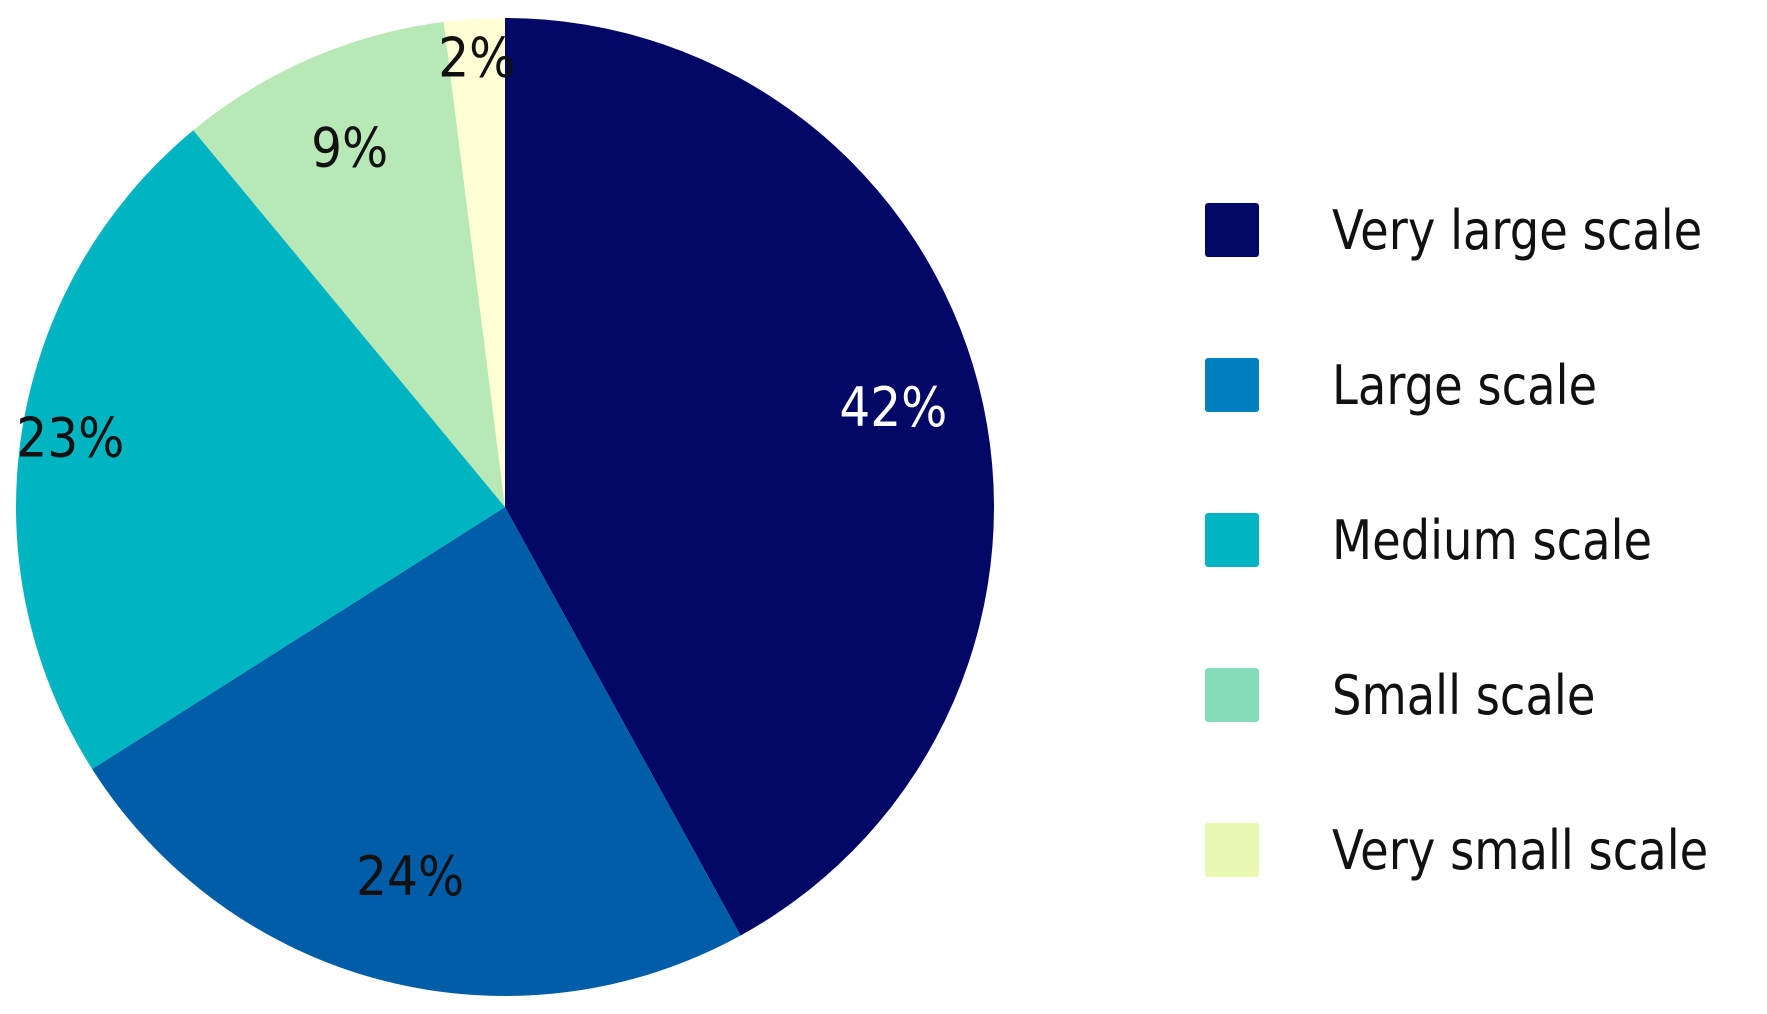 Image resolution: width=1767 pixels, height=1014 pixels. Describe the element at coordinates (349, 147) in the screenshot. I see `data-label-small-scale: 9%` at that location.